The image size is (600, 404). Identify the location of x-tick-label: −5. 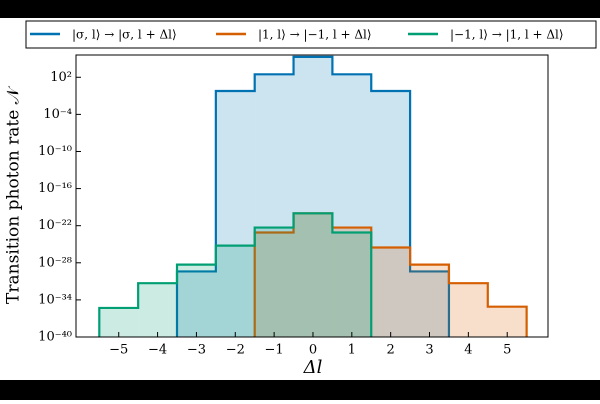
(118, 350).